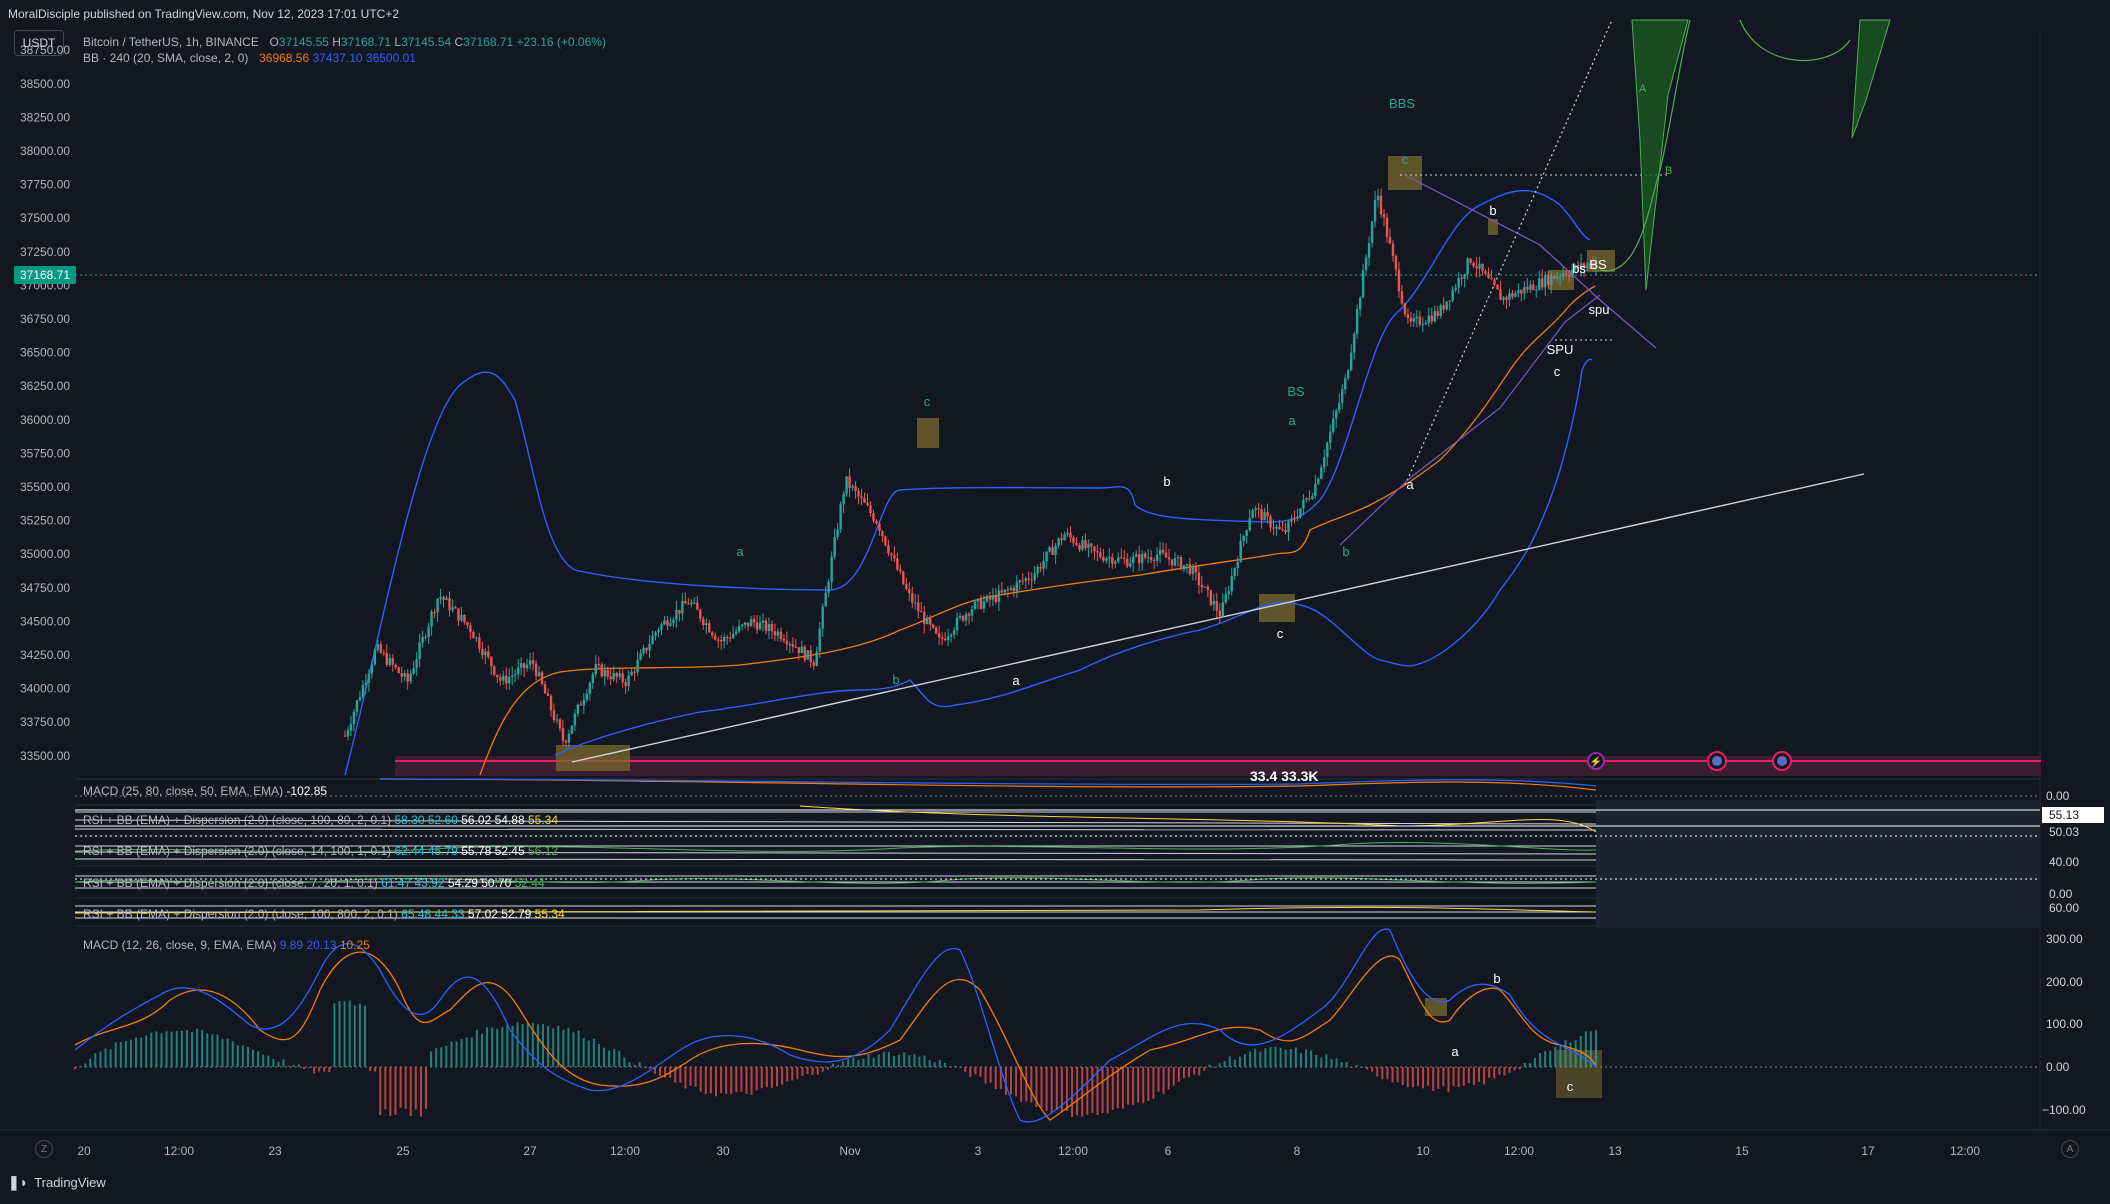 Image resolution: width=2110 pixels, height=1204 pixels. What do you see at coordinates (723, 1151) in the screenshot?
I see `time-tick: 30` at bounding box center [723, 1151].